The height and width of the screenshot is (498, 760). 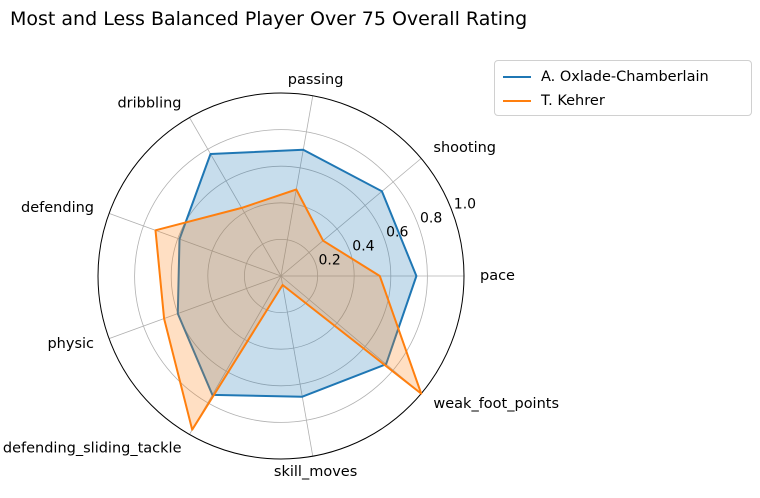 What do you see at coordinates (363, 247) in the screenshot?
I see `radial-tick-label: 0.4` at bounding box center [363, 247].